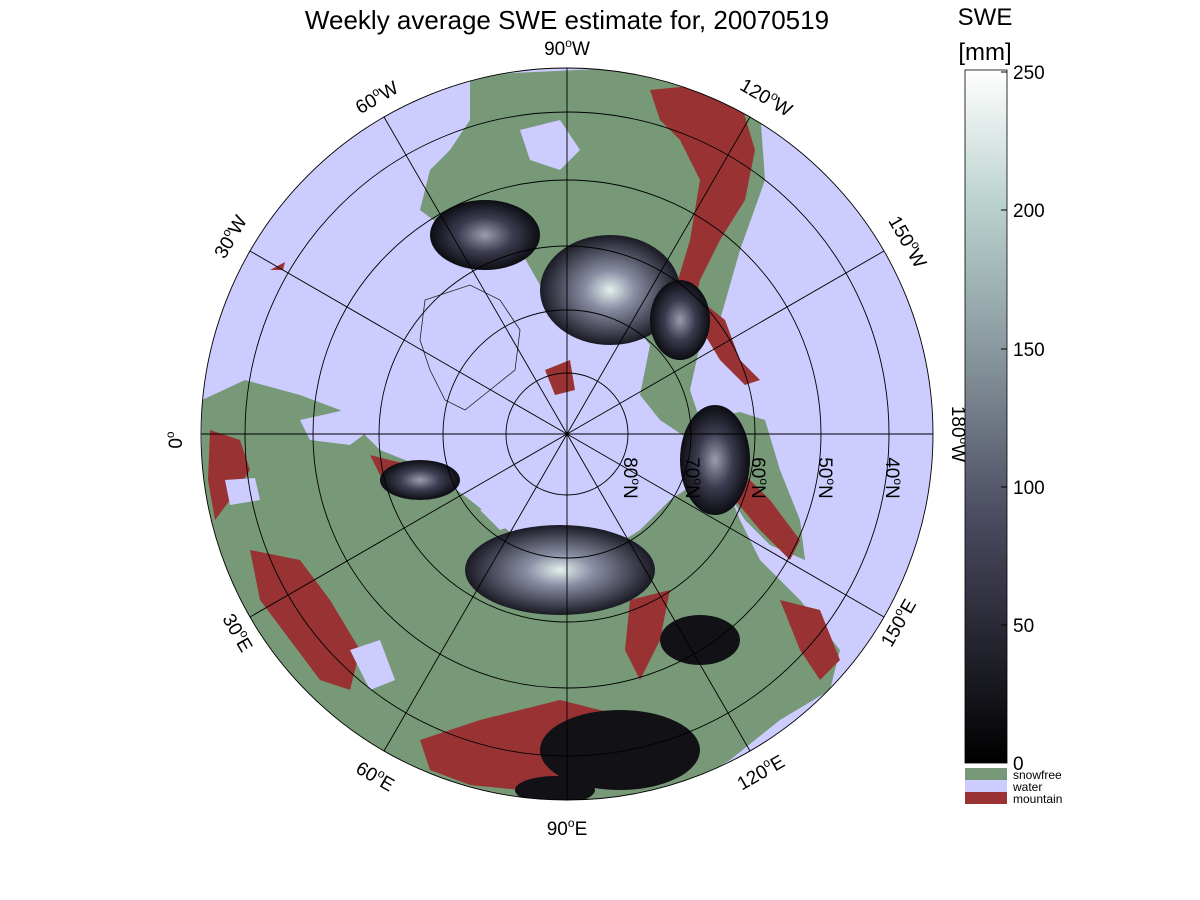 The height and width of the screenshot is (900, 1200). I want to click on colorbar: SWE [mm] 250 200 150 100 50 0, so click(1001, 389).